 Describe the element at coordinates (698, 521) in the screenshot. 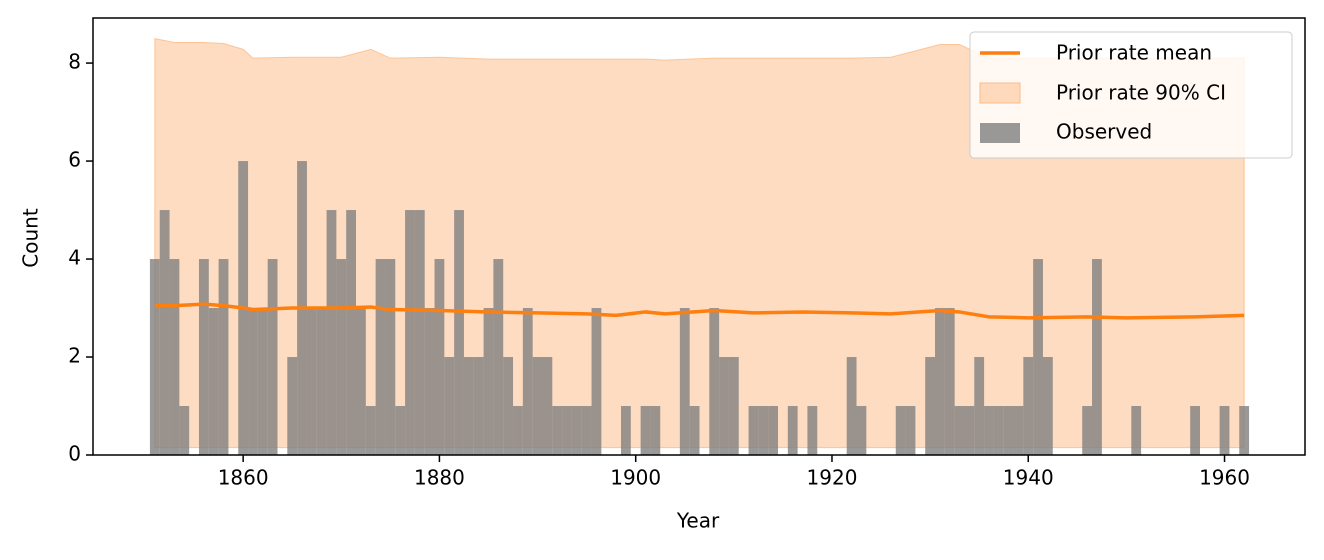

I see `x-axis-label: Year` at that location.